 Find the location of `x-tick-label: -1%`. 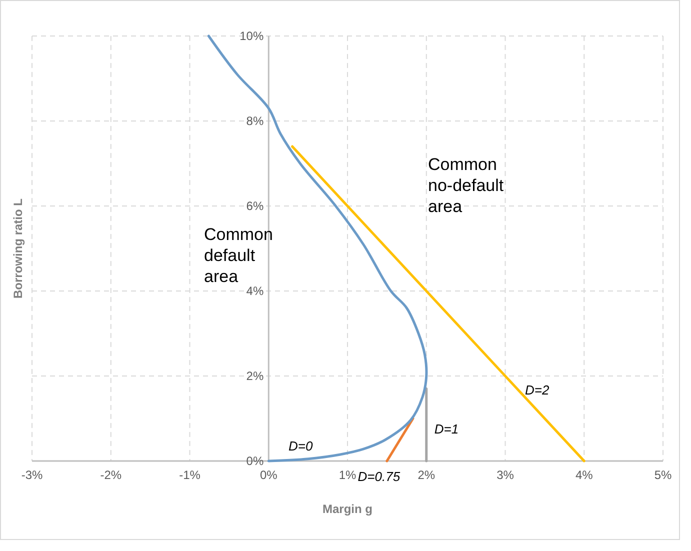

x-tick-label: -1% is located at coordinates (190, 475).